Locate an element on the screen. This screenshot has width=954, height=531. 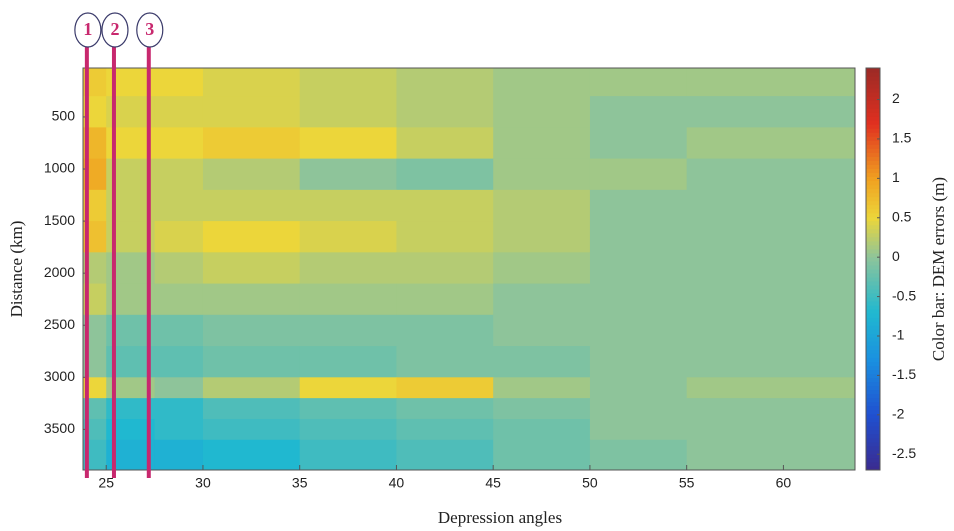
y-tick-label: 1500 is located at coordinates (59, 220).